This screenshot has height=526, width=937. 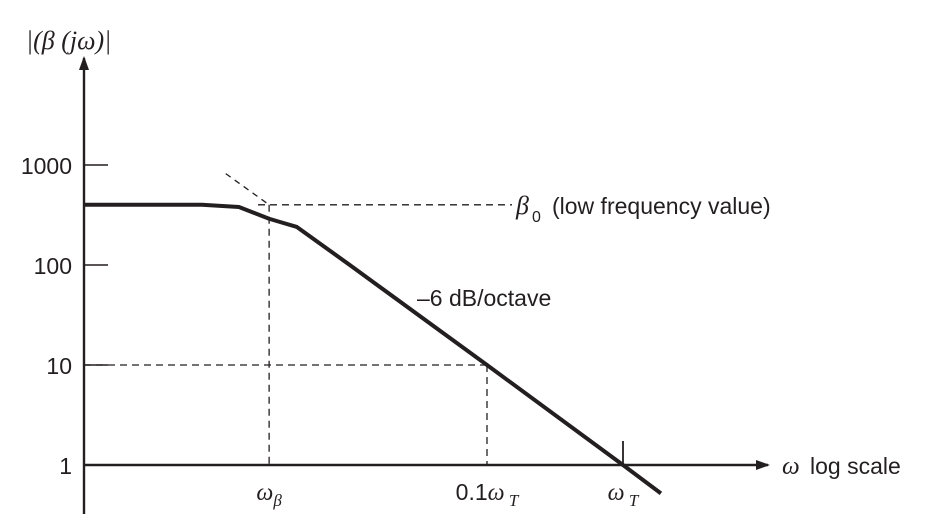 What do you see at coordinates (522, 205) in the screenshot?
I see `svg-text: β` at bounding box center [522, 205].